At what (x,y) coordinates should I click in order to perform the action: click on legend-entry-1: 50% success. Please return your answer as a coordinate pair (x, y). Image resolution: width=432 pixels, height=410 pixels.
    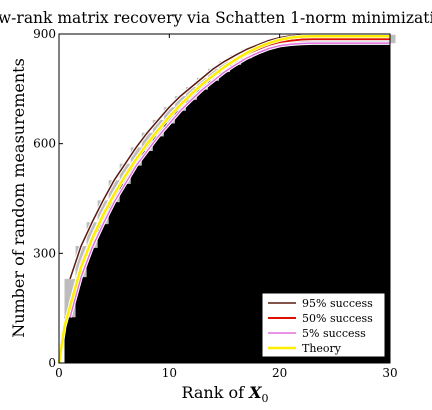
    Looking at the image, I should click on (337, 318).